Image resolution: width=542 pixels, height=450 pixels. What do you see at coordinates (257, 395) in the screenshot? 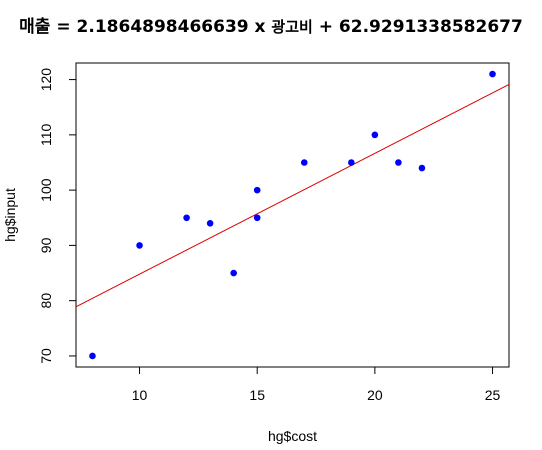
I see `x-tick-label: 15` at bounding box center [257, 395].